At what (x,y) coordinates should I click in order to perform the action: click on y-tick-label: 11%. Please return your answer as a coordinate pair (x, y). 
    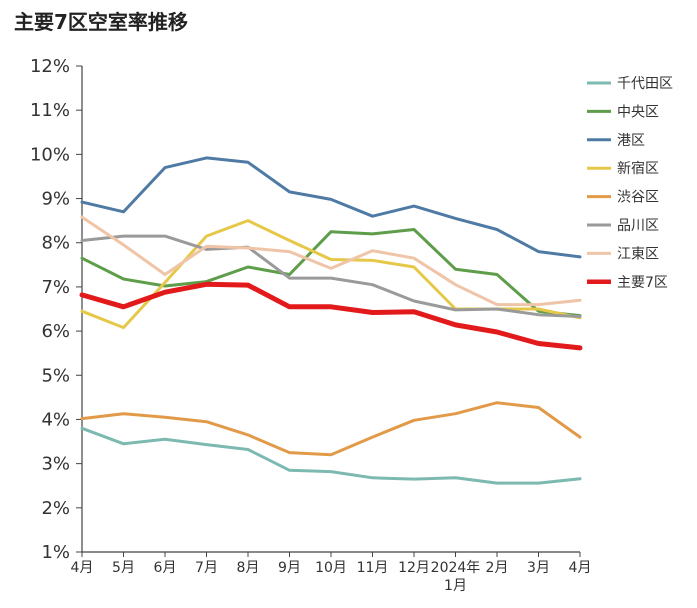
    Looking at the image, I should click on (50, 110).